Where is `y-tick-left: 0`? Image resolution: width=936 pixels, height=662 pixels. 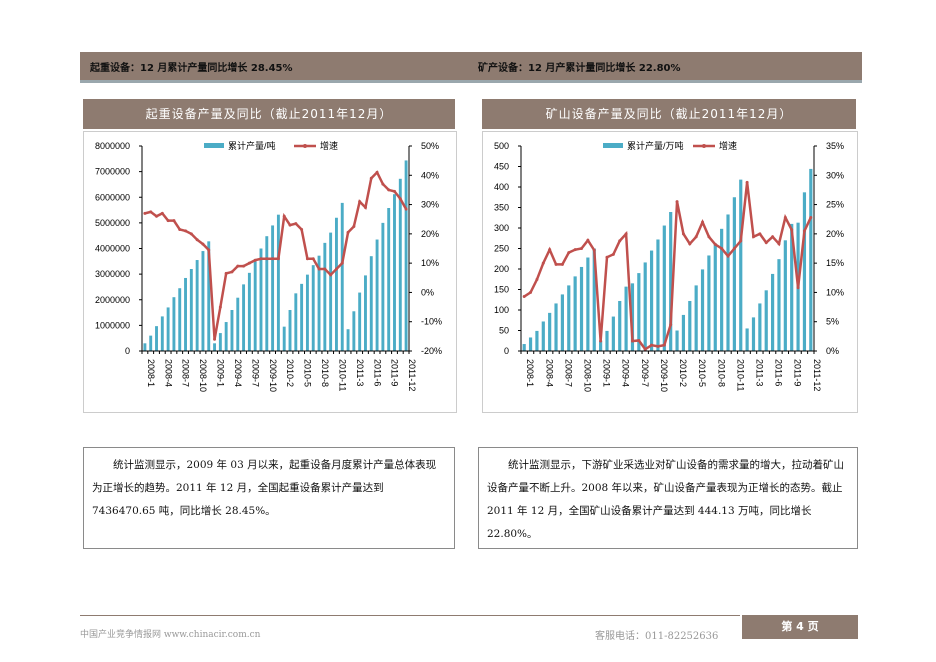
y-tick-left: 0 is located at coordinates (506, 351).